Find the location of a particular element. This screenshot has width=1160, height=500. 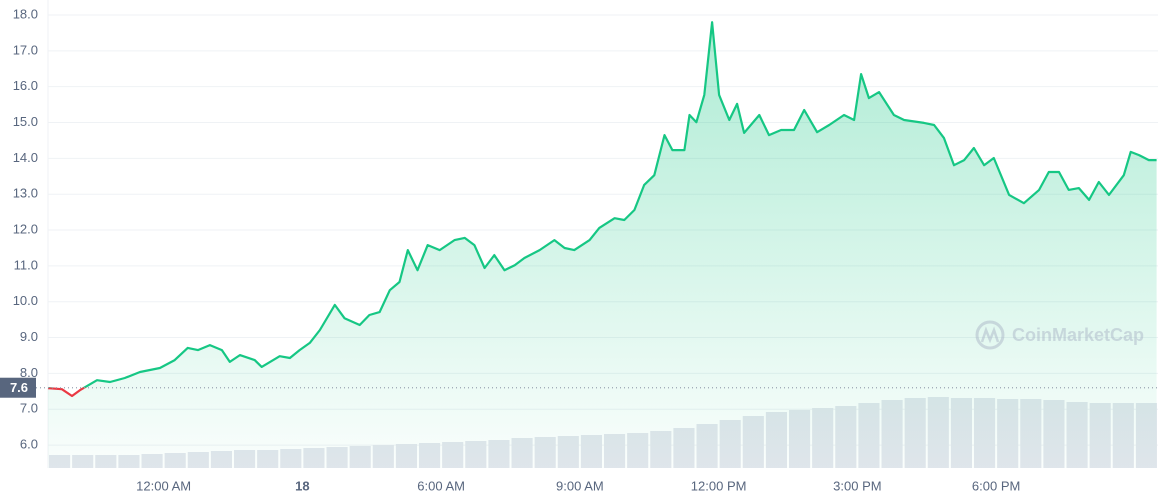

y-tick-label: 10.0 is located at coordinates (25, 300).